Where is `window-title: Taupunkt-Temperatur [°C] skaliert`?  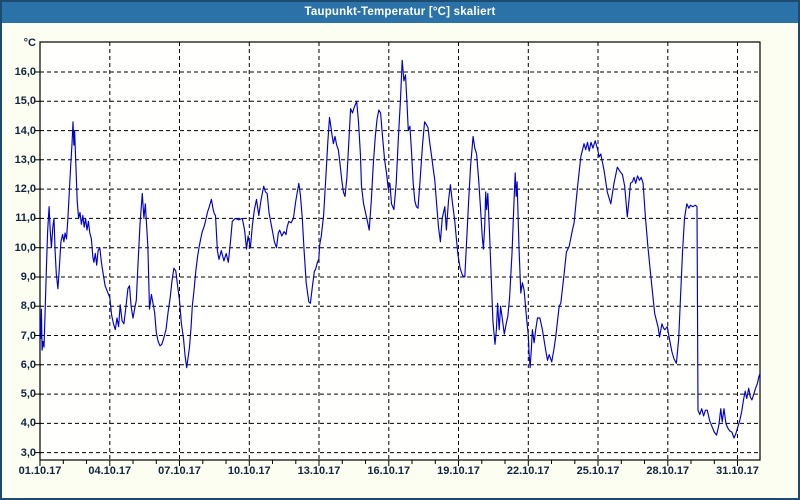 window-title: Taupunkt-Temperatur [°C] skaliert is located at coordinates (400, 12).